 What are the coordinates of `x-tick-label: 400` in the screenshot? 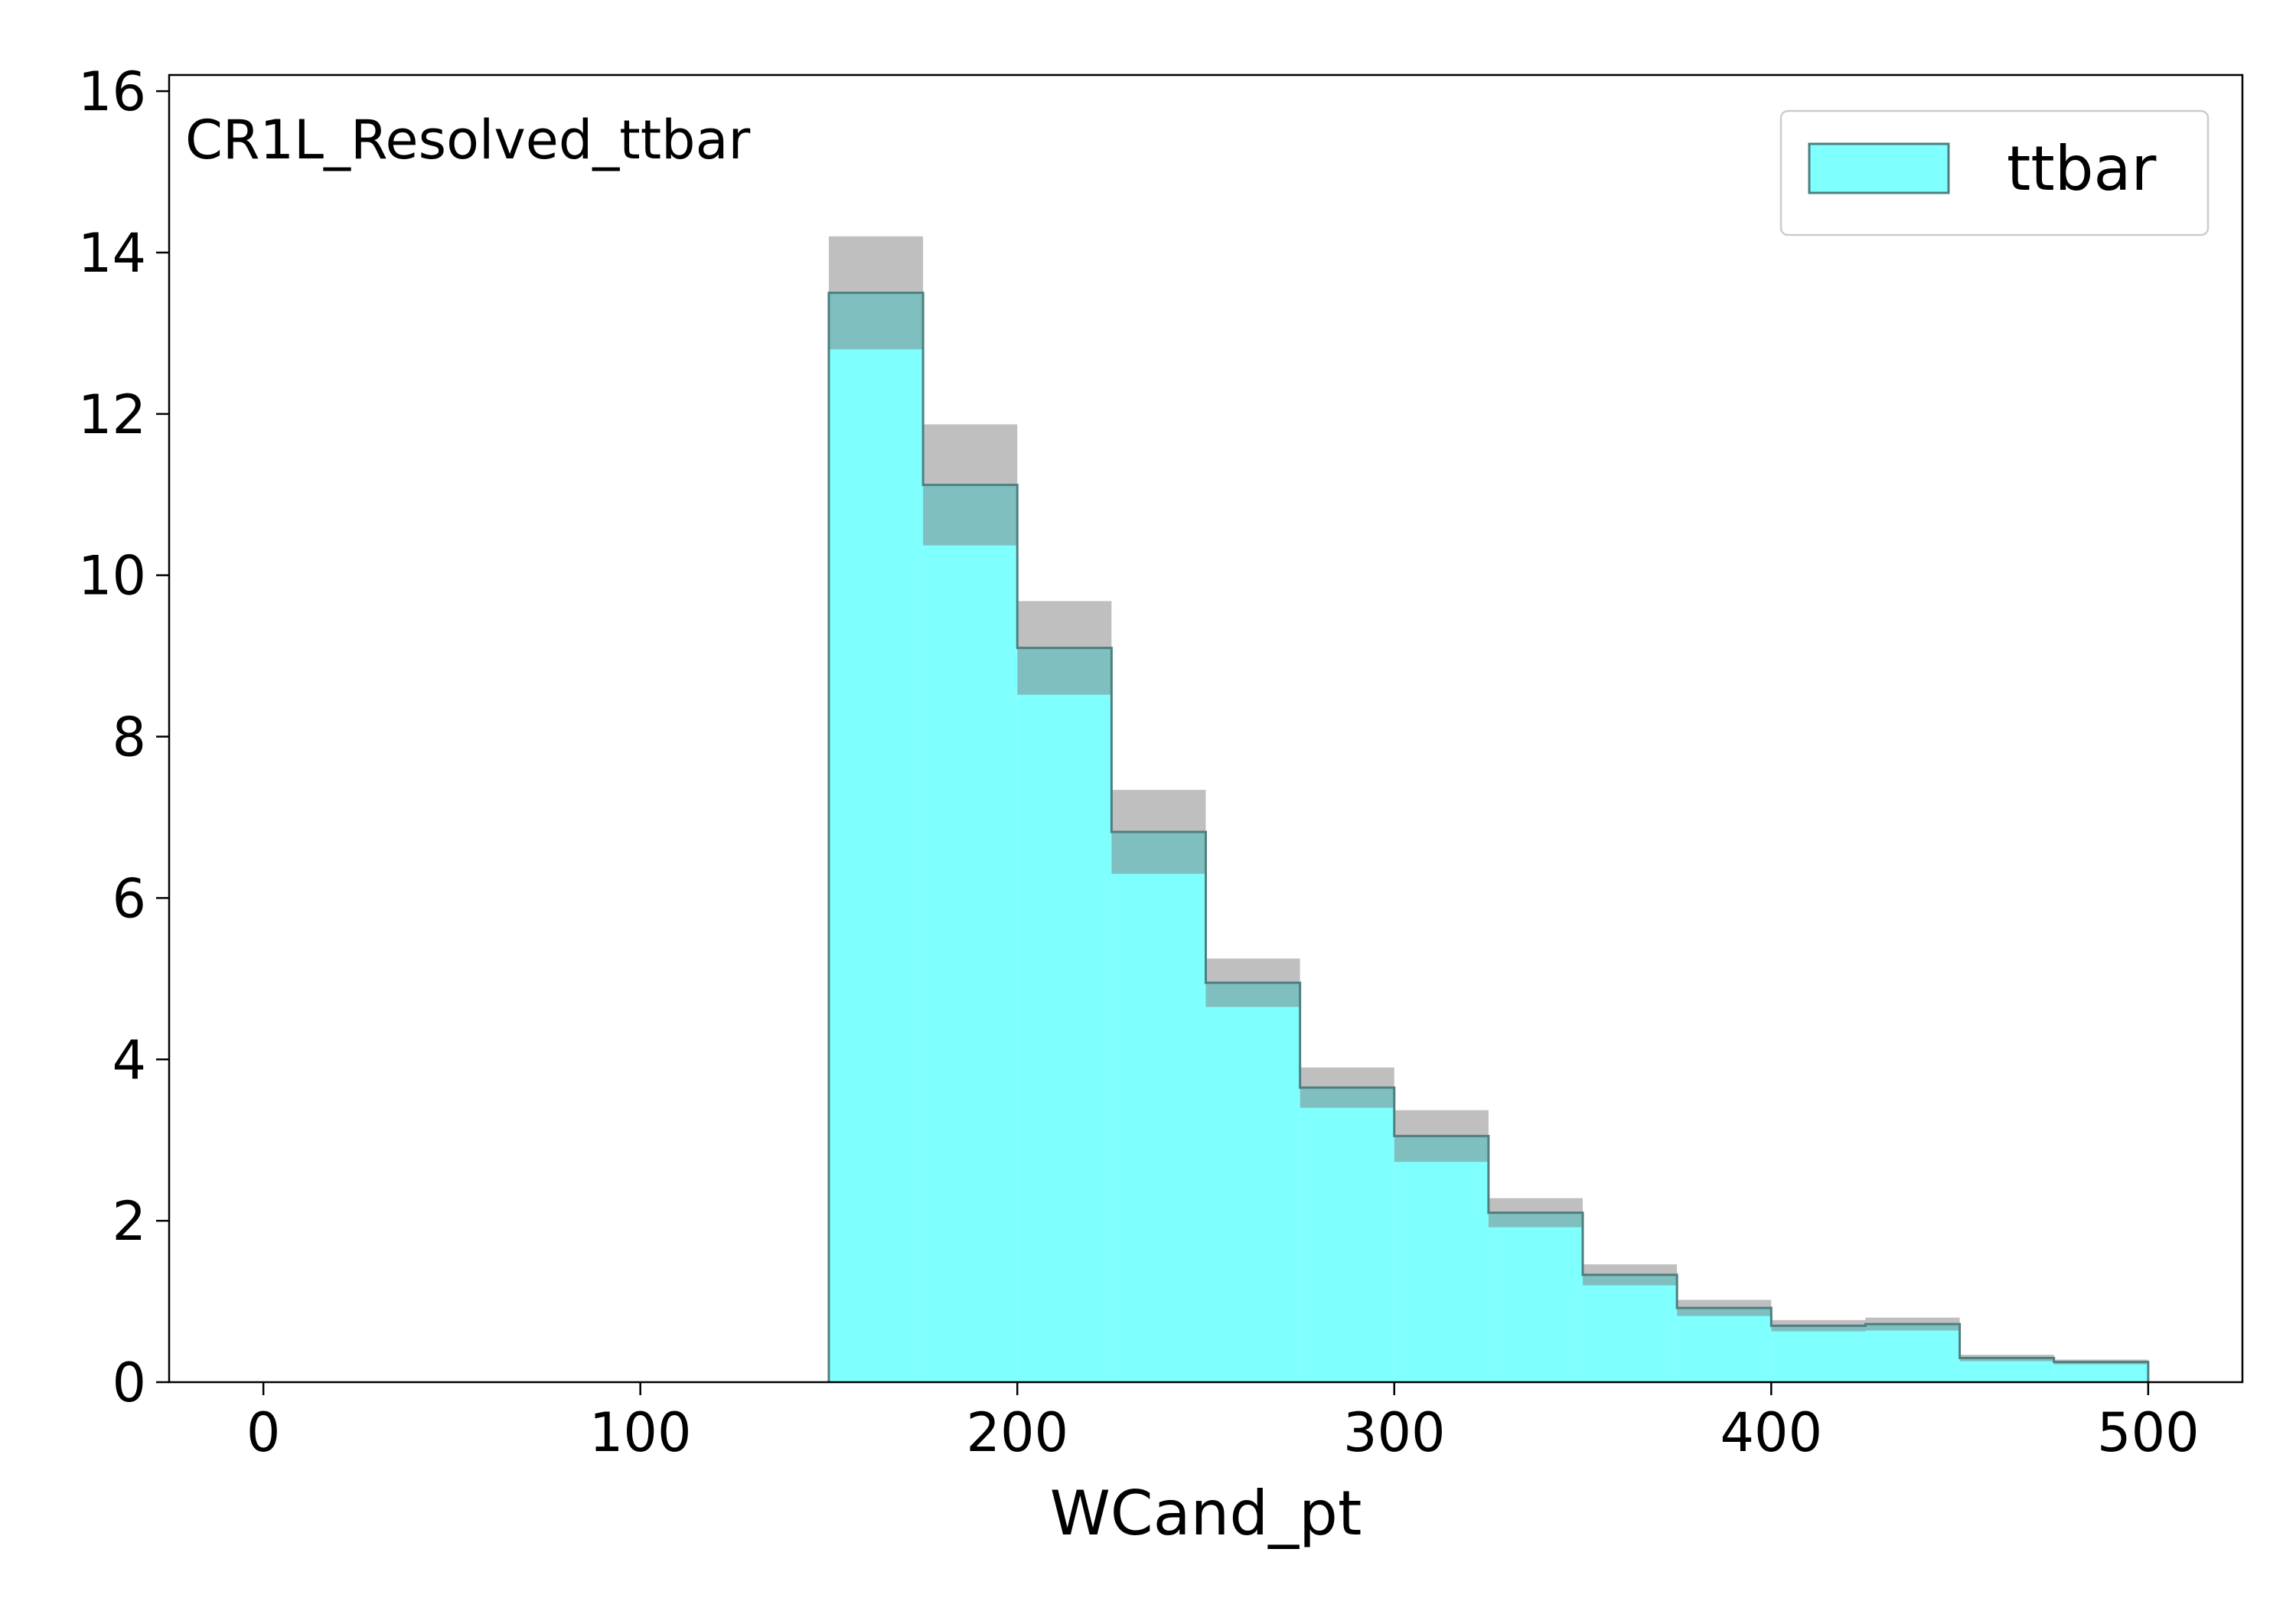 It's located at (1771, 1432).